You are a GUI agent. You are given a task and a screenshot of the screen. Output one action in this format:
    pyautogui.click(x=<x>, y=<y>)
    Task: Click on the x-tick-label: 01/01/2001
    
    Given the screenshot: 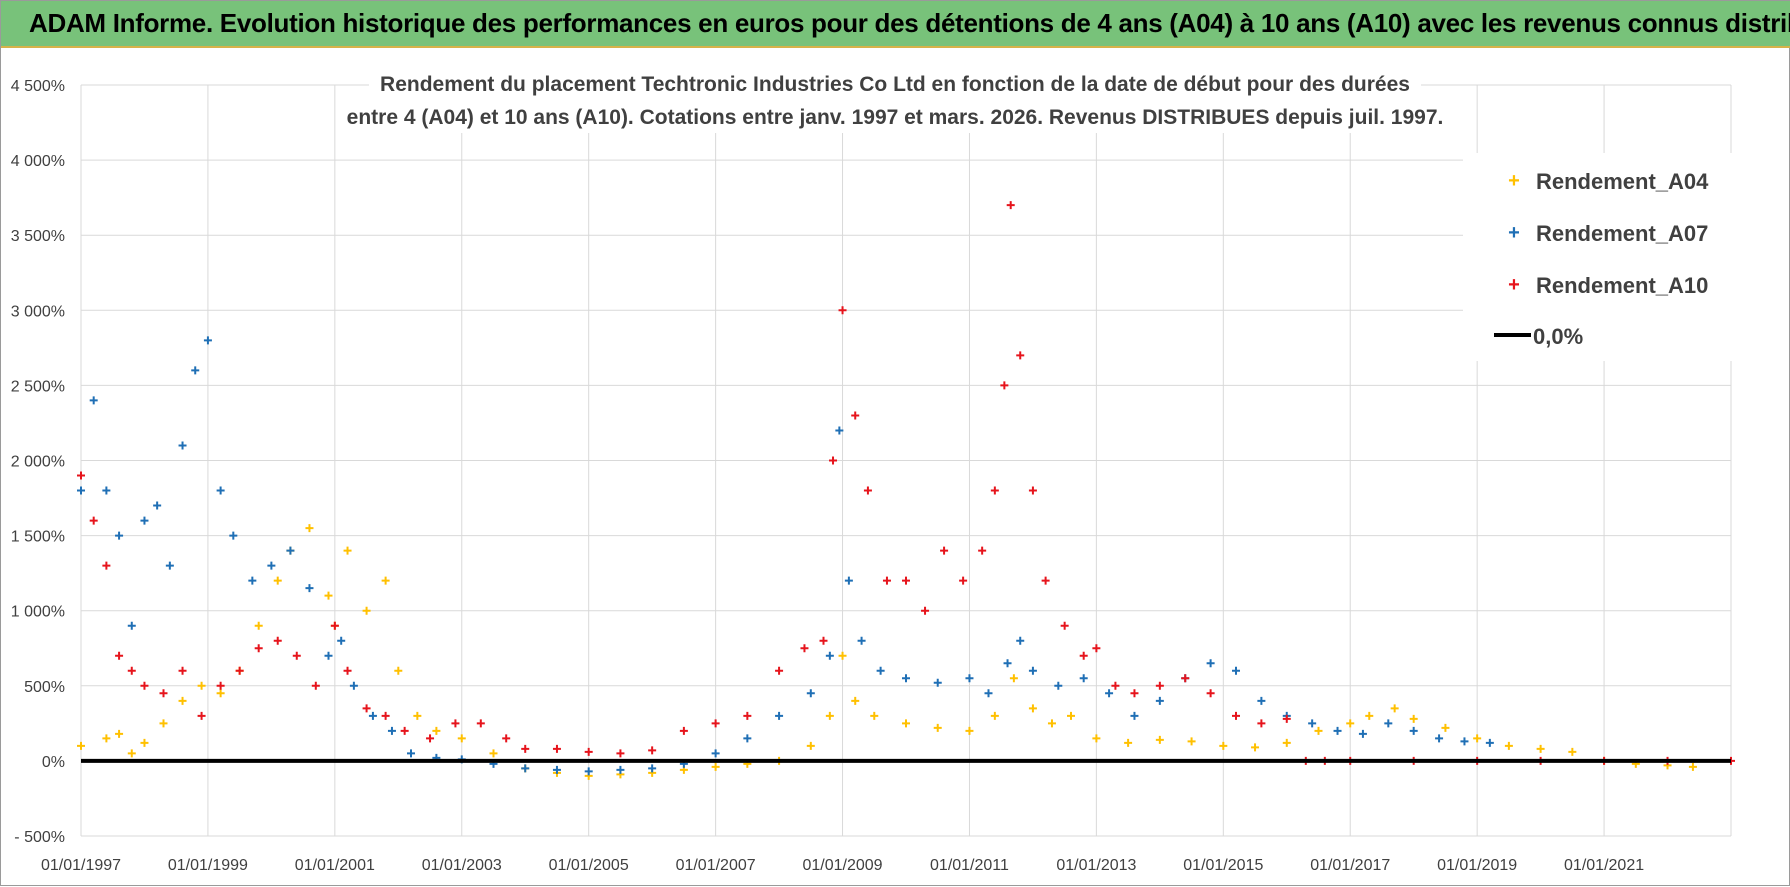 What is the action you would take?
    pyautogui.click(x=335, y=865)
    